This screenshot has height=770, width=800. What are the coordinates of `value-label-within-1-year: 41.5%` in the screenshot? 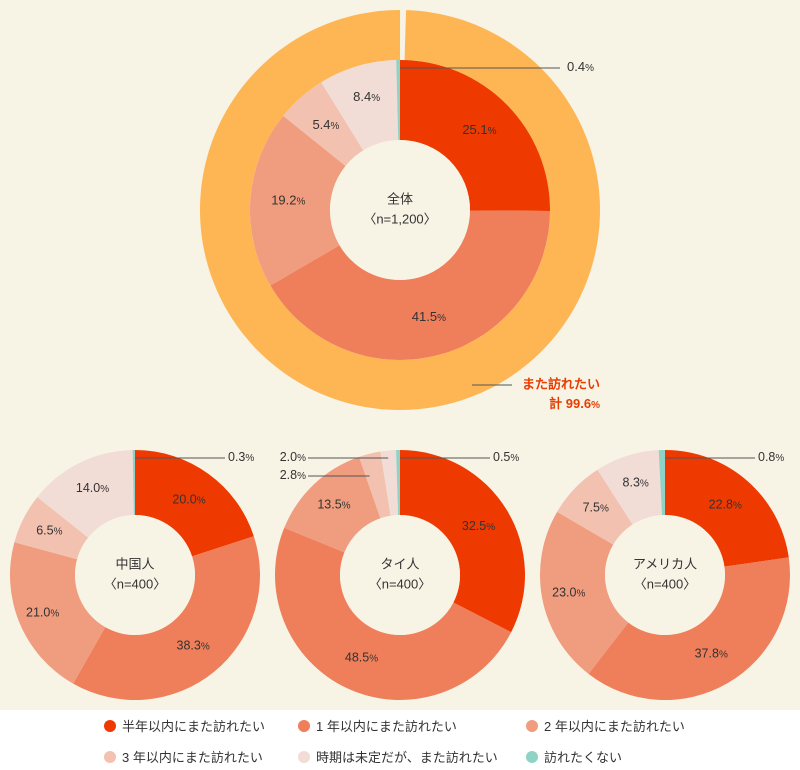 It's located at (429, 317).